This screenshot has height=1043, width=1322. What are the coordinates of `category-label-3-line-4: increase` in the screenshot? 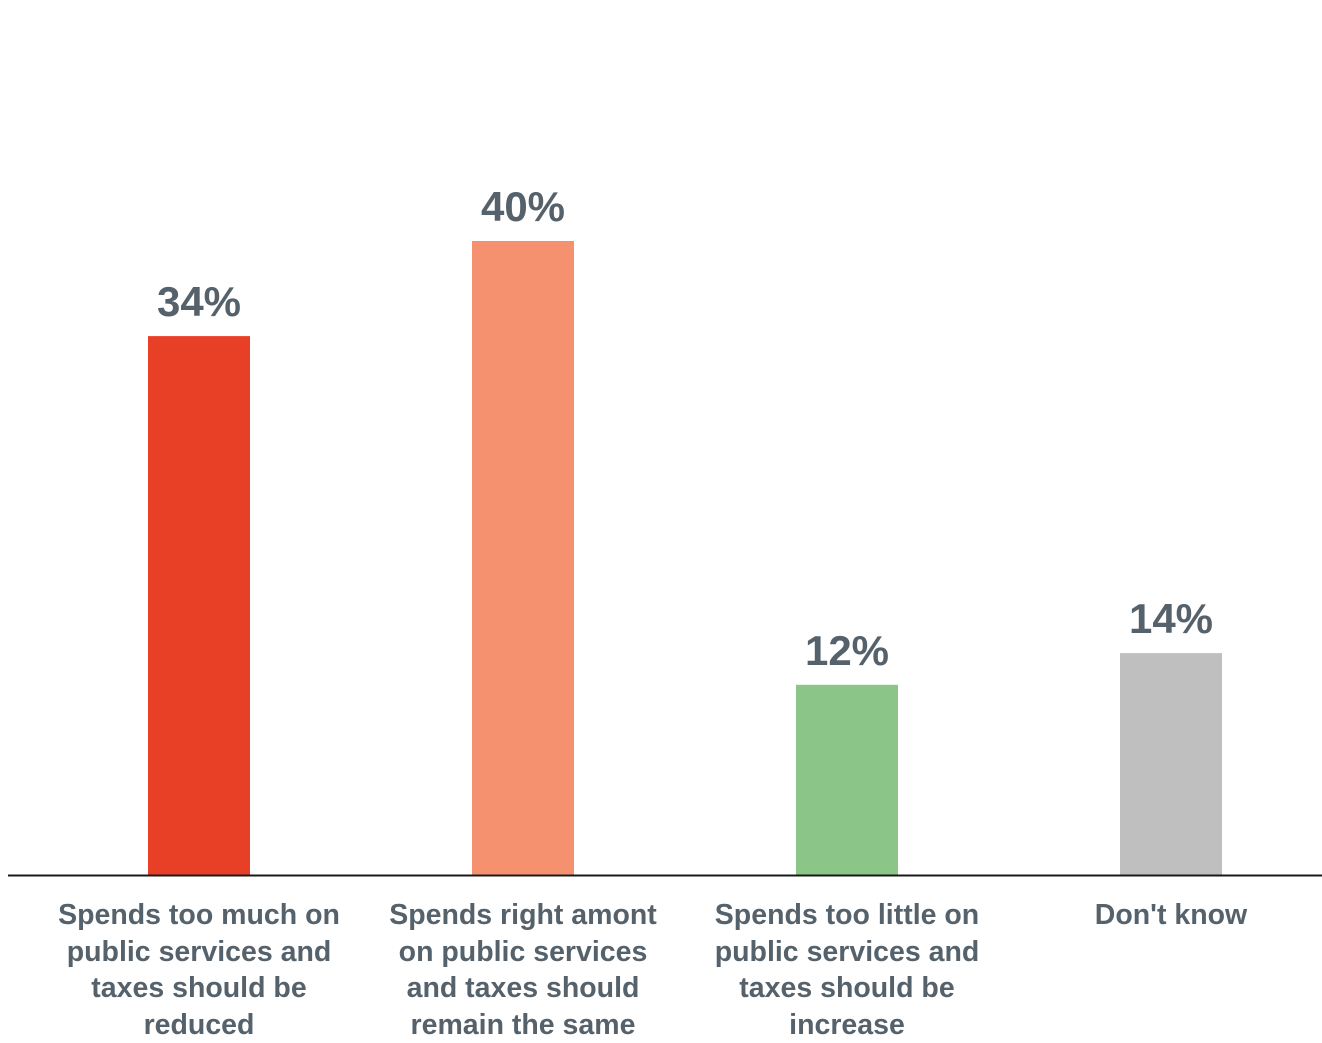 It's located at (847, 1025).